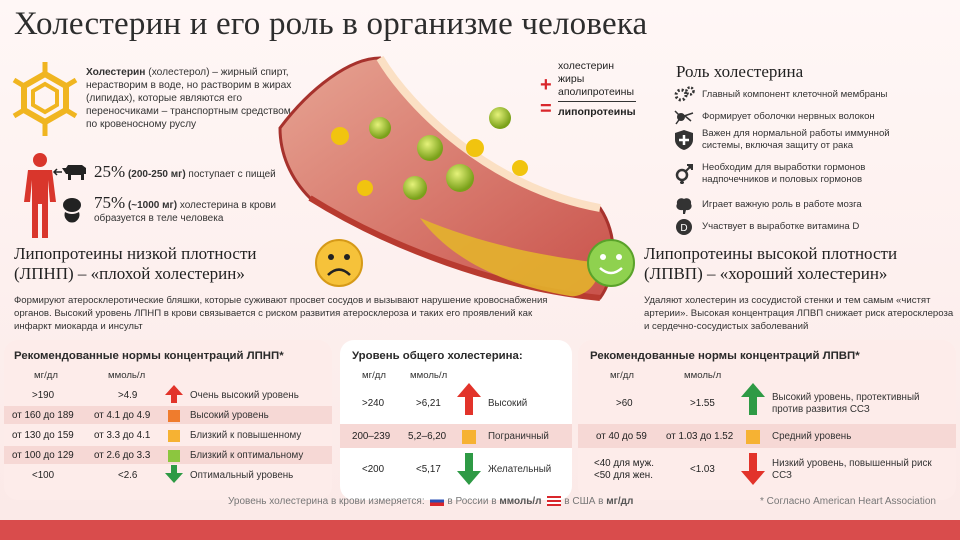 This screenshot has width=960, height=540. What do you see at coordinates (43, 435) in the screenshot?
I see `ldl-row-mg: от 130 до 159` at bounding box center [43, 435].